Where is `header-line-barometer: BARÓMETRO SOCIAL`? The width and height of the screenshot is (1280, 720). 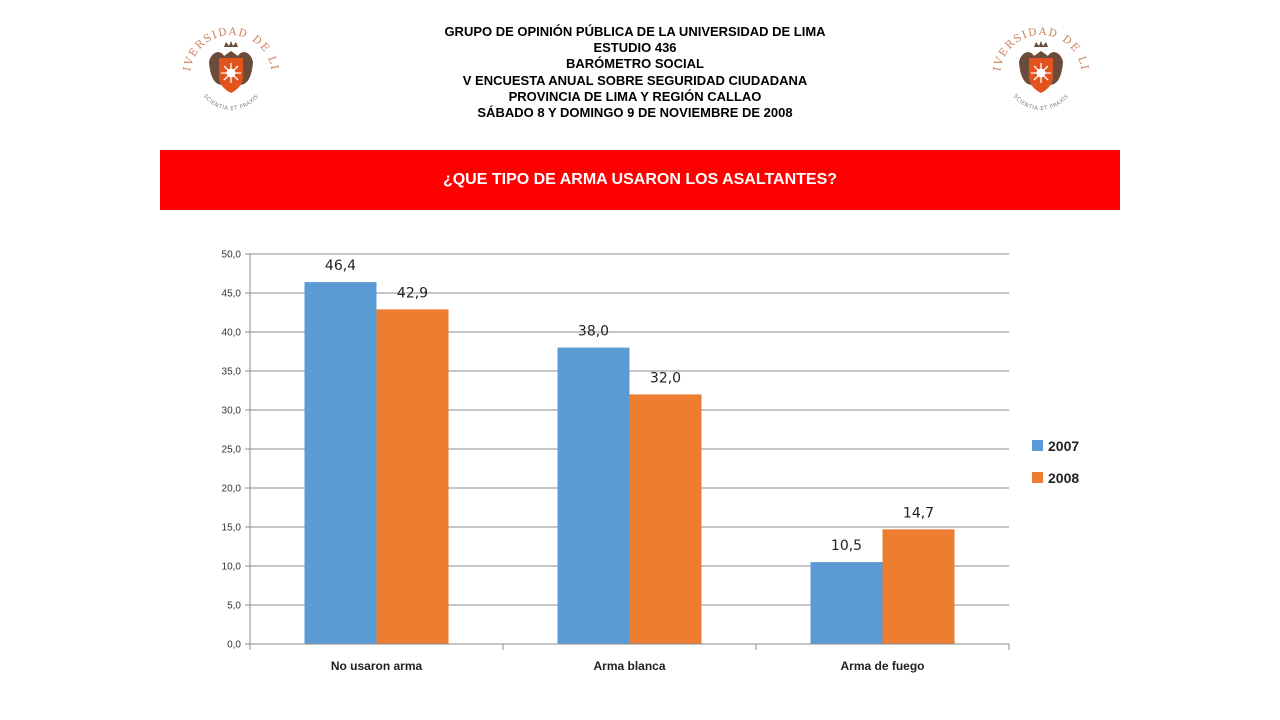
header-line-barometer: BARÓMETRO SOCIAL is located at coordinates (635, 64).